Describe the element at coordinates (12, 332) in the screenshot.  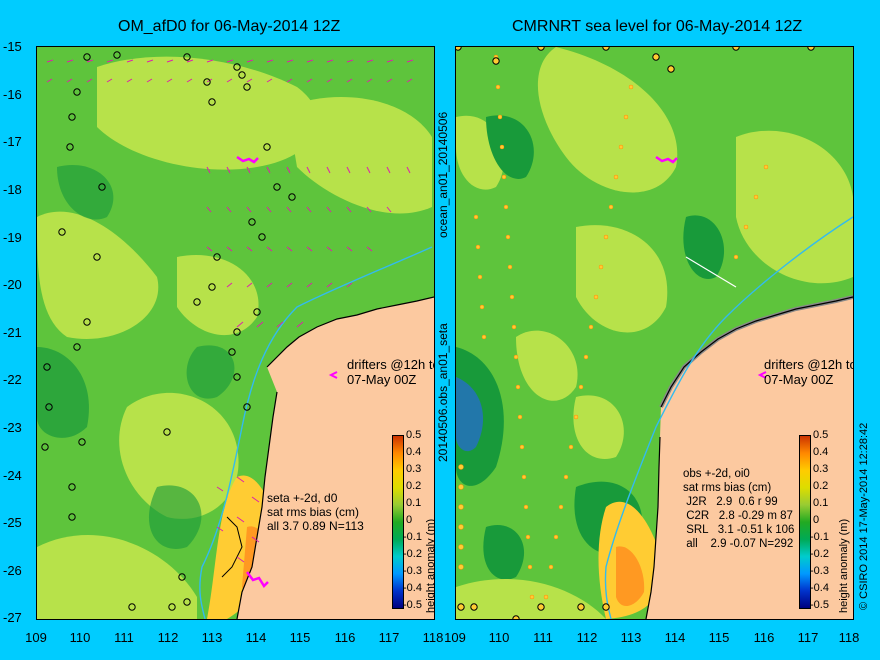
I see `y-tick-label: -21` at that location.